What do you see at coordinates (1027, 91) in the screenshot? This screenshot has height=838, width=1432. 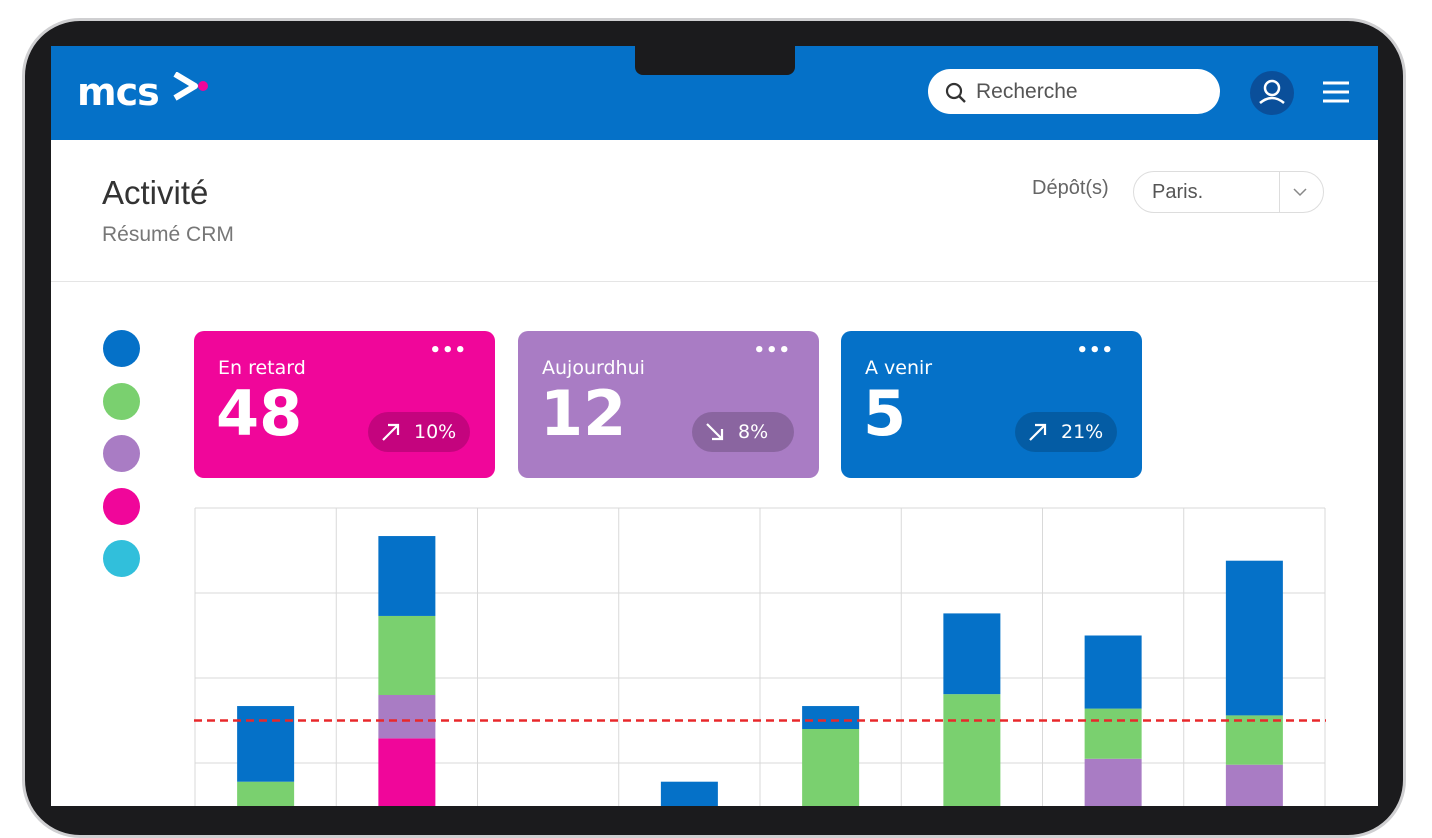 I see `search-placeholder: Recherche` at bounding box center [1027, 91].